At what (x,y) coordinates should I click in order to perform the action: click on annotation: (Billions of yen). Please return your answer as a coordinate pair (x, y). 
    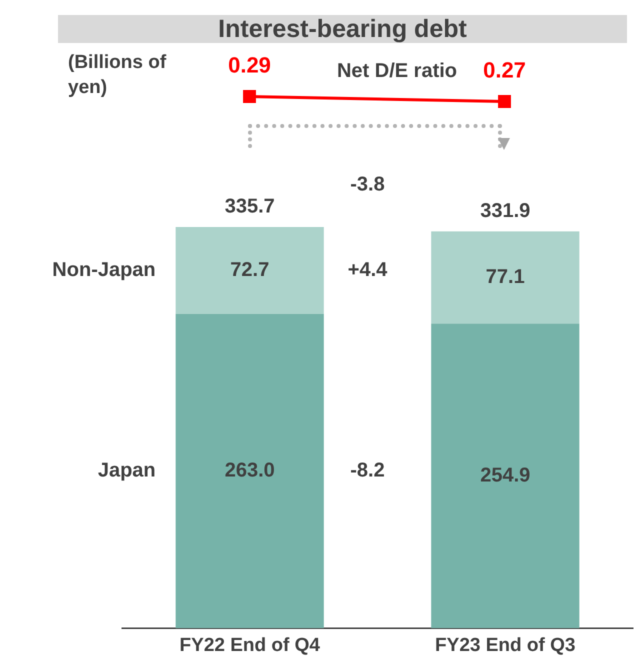
    Looking at the image, I should click on (118, 75).